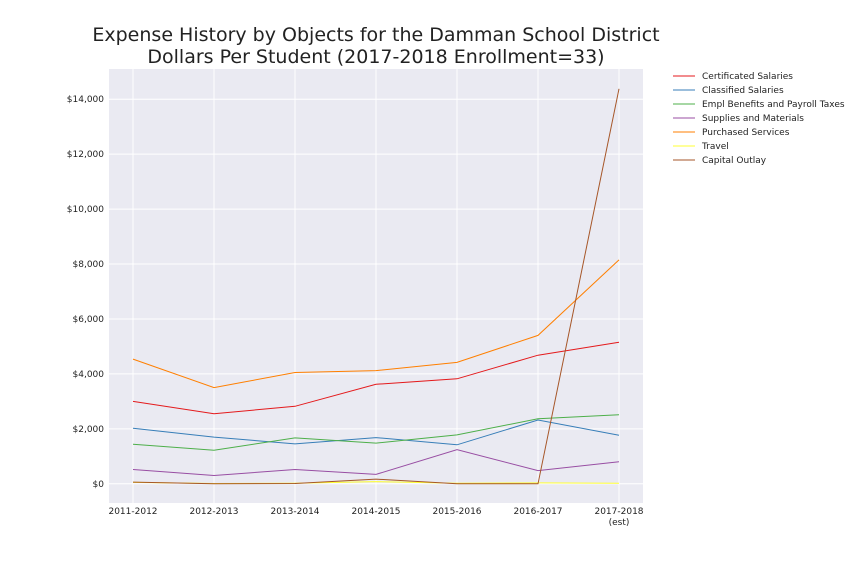 This screenshot has width=864, height=576. Describe the element at coordinates (89, 375) in the screenshot. I see `y-tick-label: $4,000` at that location.